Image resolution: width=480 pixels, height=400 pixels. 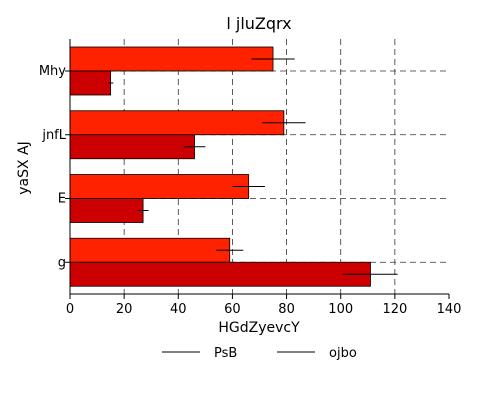 What do you see at coordinates (220, 274) in the screenshot?
I see `bar-ojbo-g` at bounding box center [220, 274].